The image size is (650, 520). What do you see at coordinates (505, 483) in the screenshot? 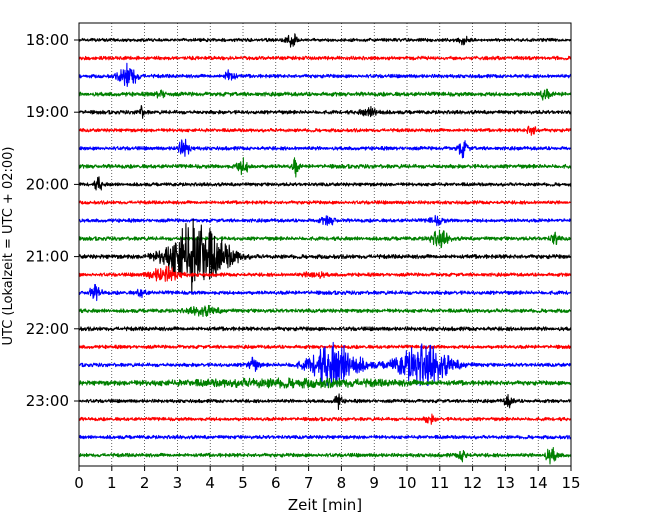
I see `x-tick-label: 13` at bounding box center [505, 483].